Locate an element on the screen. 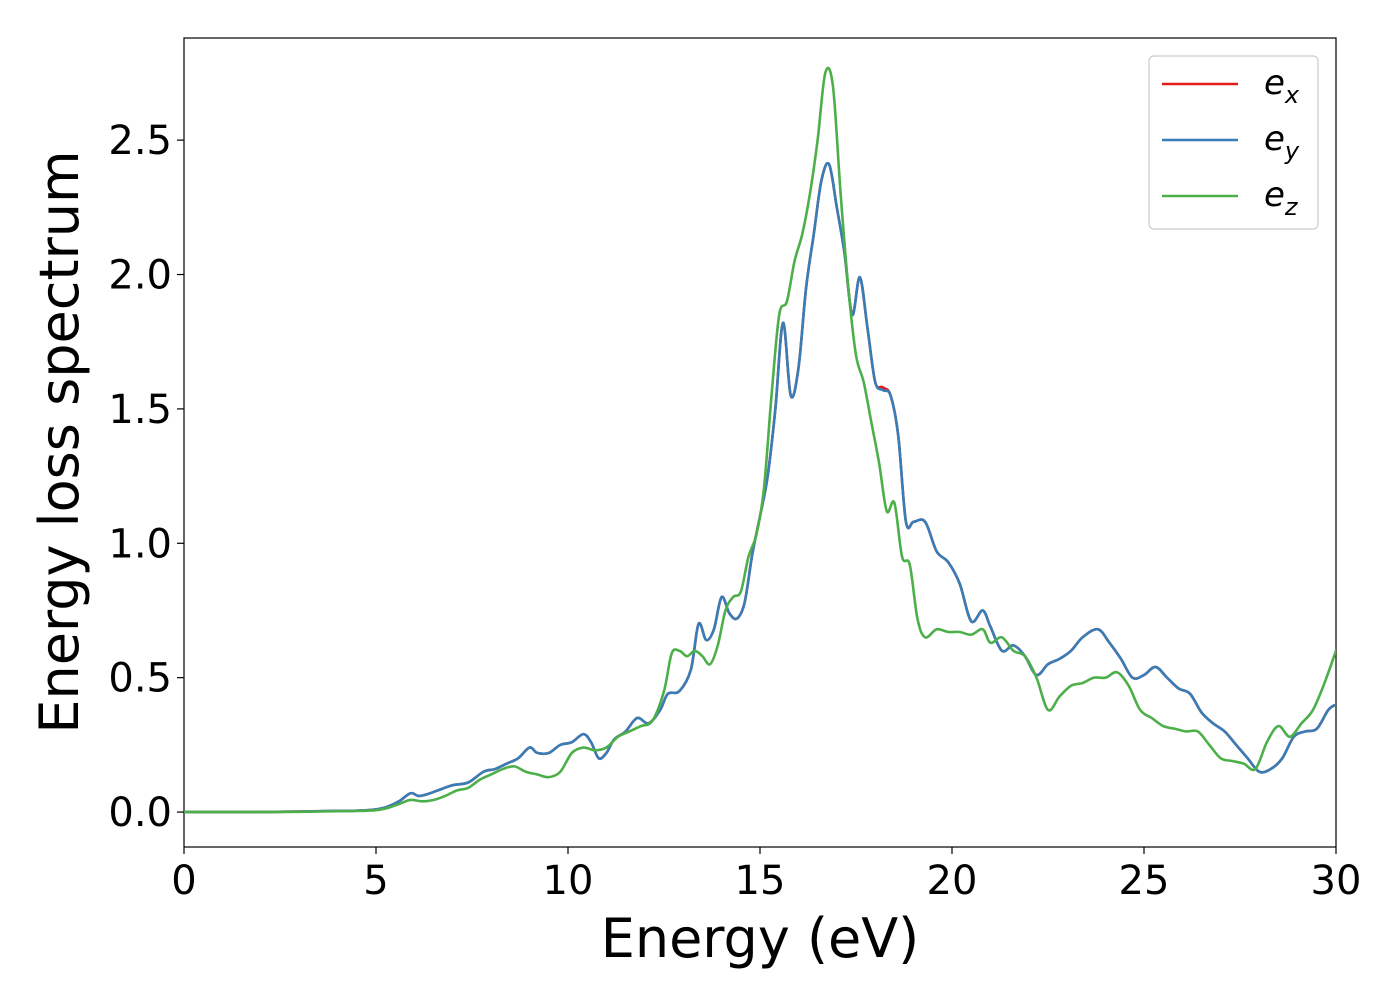 This screenshot has width=1400, height=1000. x-tick-label: 20 is located at coordinates (952, 881).